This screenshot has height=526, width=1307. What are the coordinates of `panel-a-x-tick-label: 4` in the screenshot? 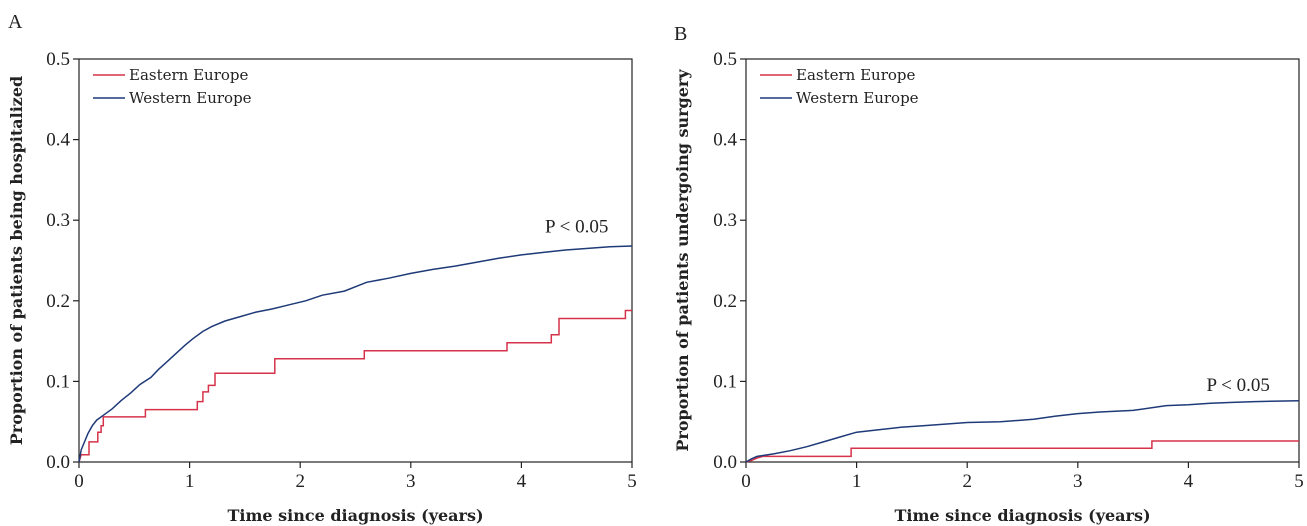 It's located at (522, 481).